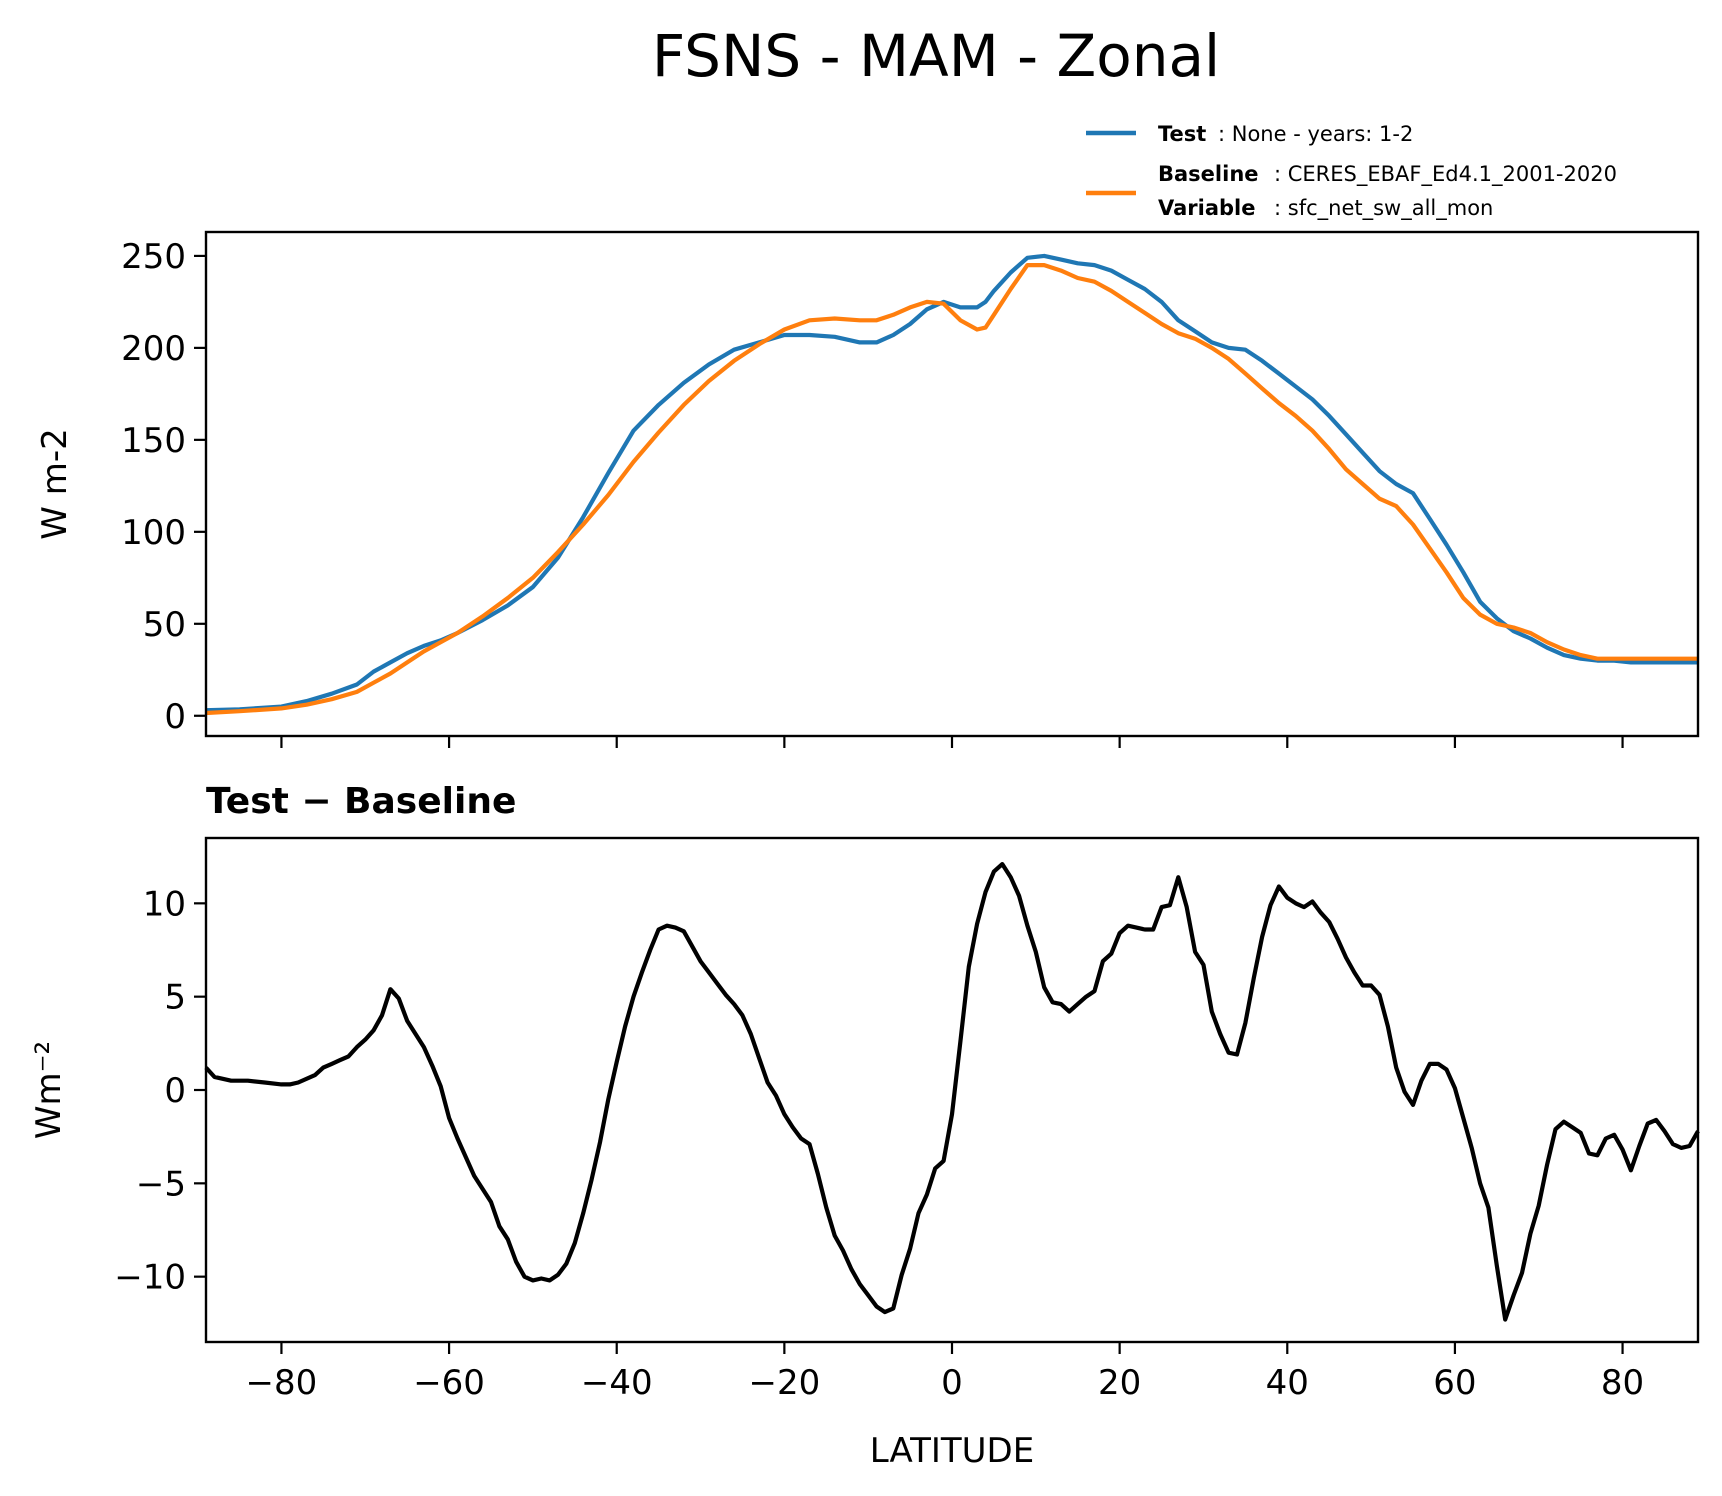 The width and height of the screenshot is (1722, 1496). What do you see at coordinates (936, 56) in the screenshot?
I see `chart-title: FSNS - MAM - Zonal` at bounding box center [936, 56].